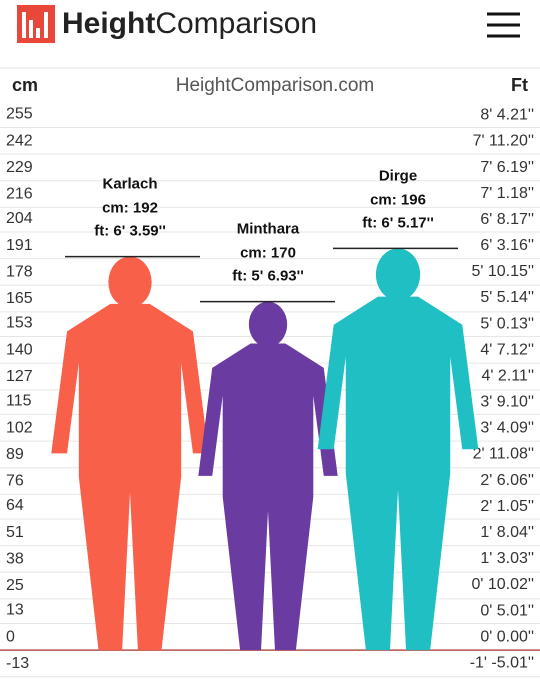 This screenshot has width=540, height=685. I want to click on y-tick-label: 229, so click(19, 167).